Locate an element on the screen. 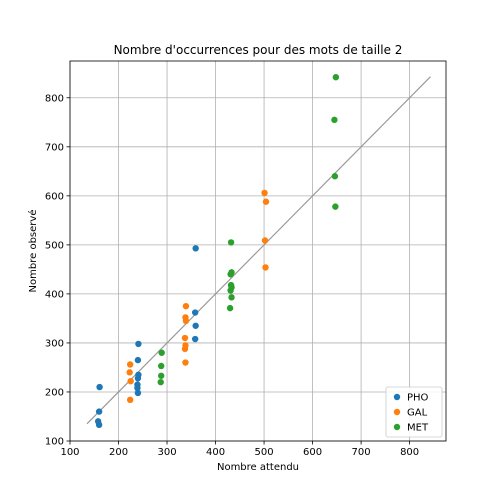 Image resolution: width=504 pixels, height=504 pixels. y-tick-label: 400 is located at coordinates (54, 294).